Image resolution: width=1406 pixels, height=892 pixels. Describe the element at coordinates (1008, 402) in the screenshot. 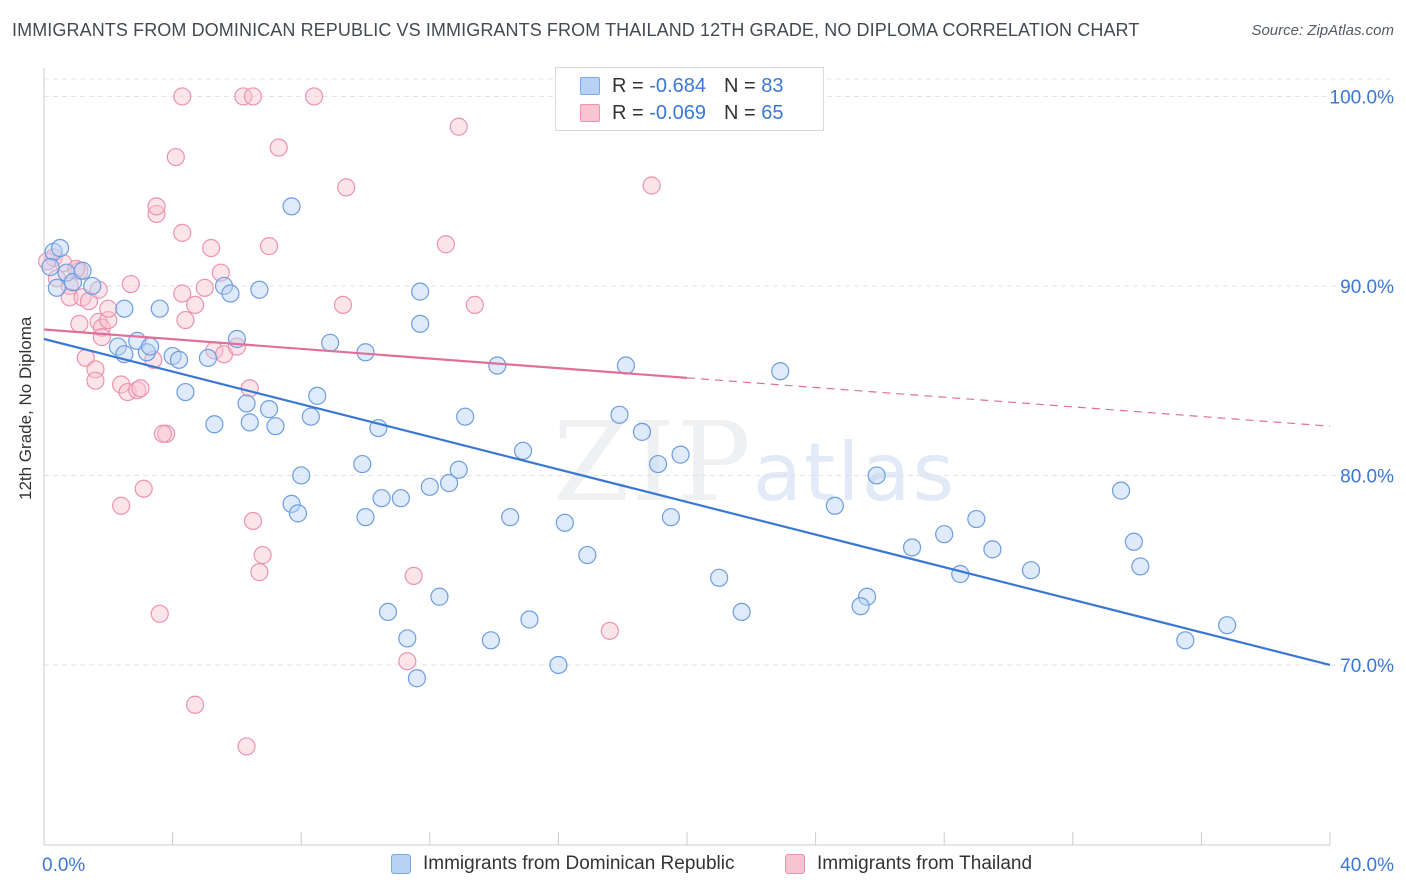

I see `trend-line-thailand-extension` at that location.